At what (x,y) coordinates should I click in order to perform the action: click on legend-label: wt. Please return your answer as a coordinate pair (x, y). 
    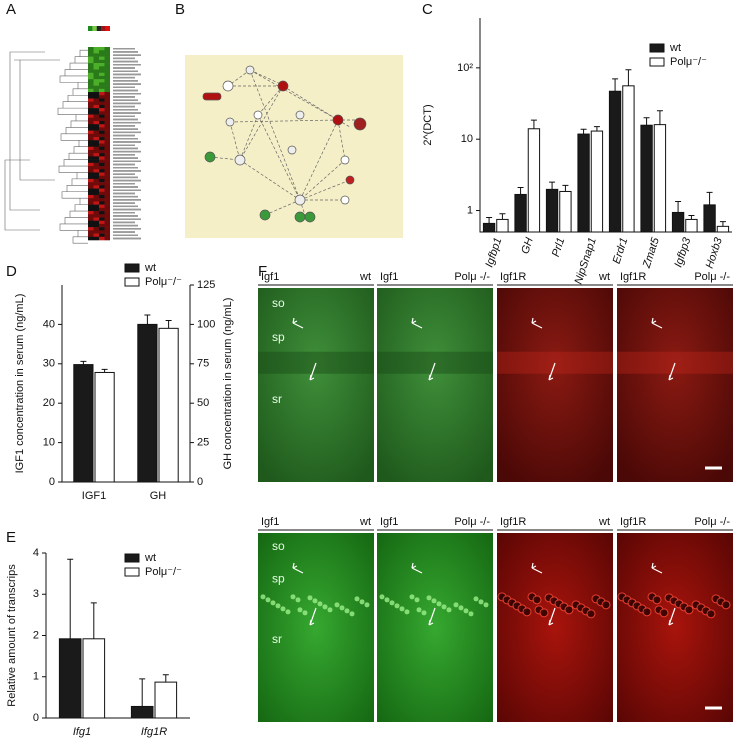
    Looking at the image, I should click on (150, 558).